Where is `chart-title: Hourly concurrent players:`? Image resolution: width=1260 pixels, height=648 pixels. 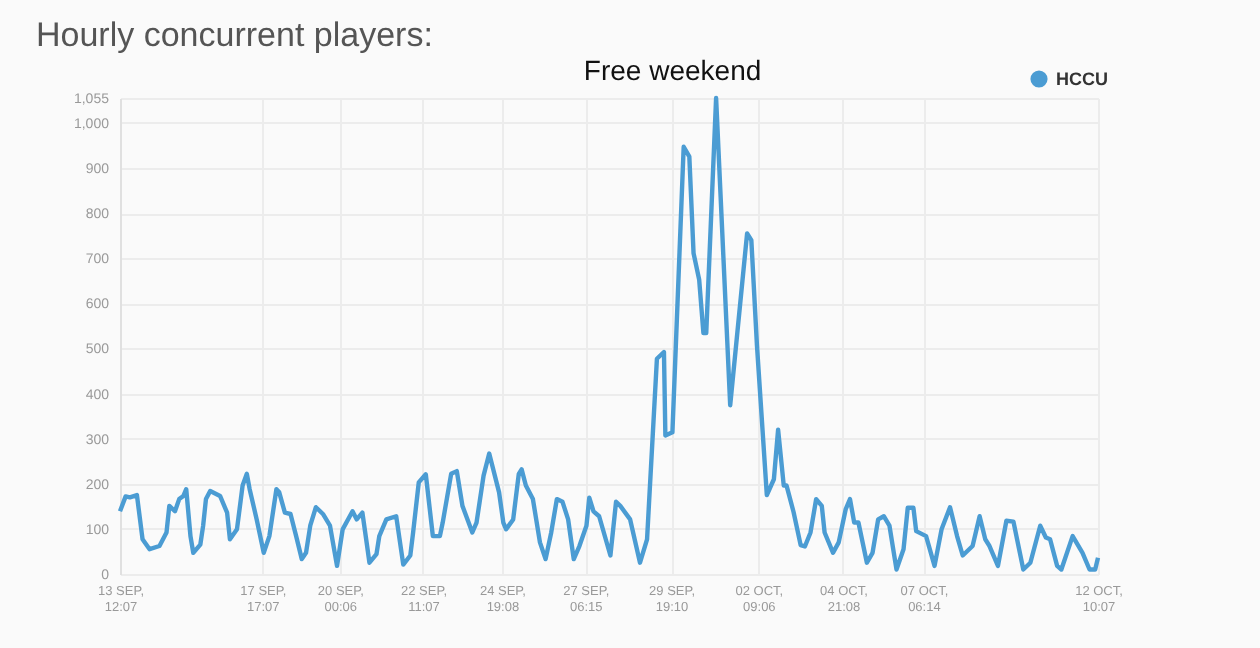
chart-title: Hourly concurrent players: is located at coordinates (234, 35).